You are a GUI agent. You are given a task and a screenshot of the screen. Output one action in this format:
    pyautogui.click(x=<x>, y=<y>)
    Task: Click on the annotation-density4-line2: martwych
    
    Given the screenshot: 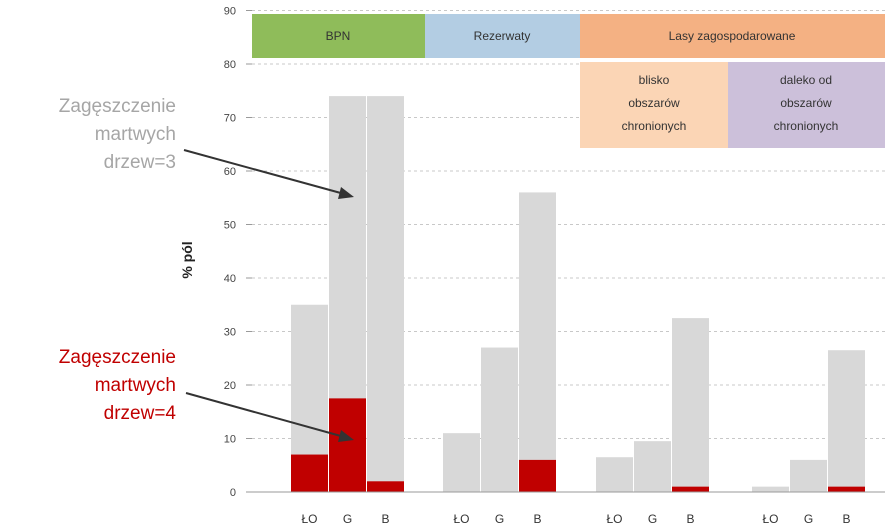 What is the action you would take?
    pyautogui.click(x=135, y=385)
    